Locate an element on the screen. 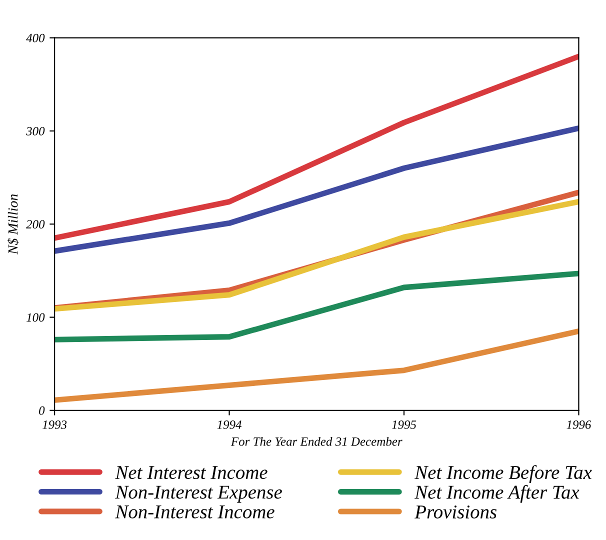 This screenshot has height=540, width=606. legend-label: Provisions is located at coordinates (455, 512).